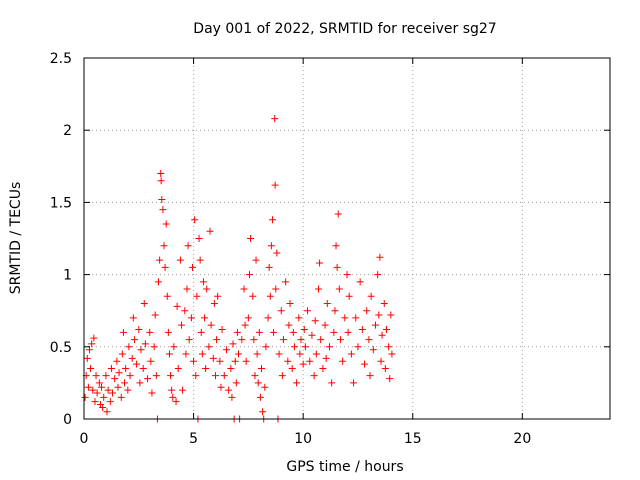  What do you see at coordinates (61, 203) in the screenshot?
I see `y-tick-label: 1.5` at bounding box center [61, 203].